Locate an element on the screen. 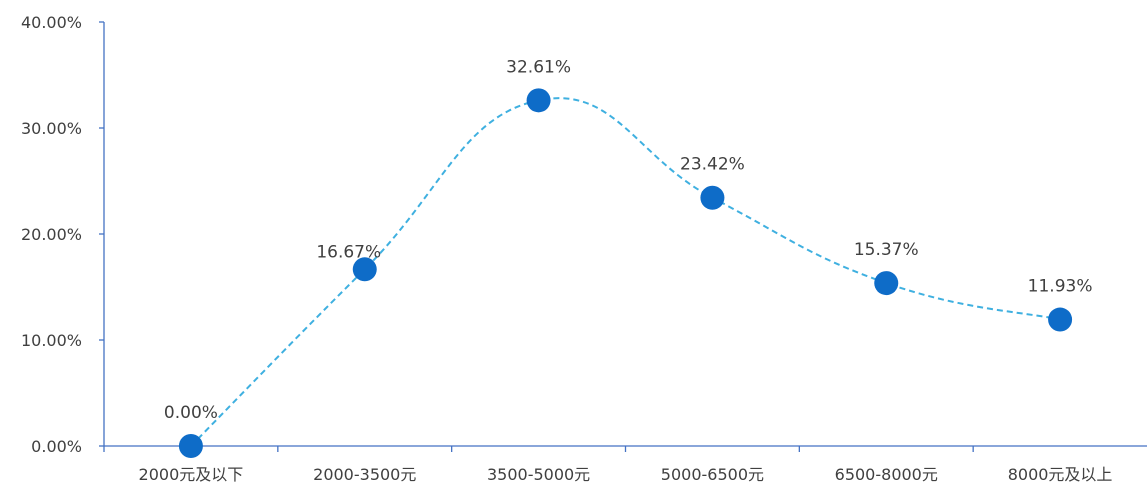 This screenshot has height=488, width=1147. x-tick-label: 2000-3500元 is located at coordinates (364, 474).